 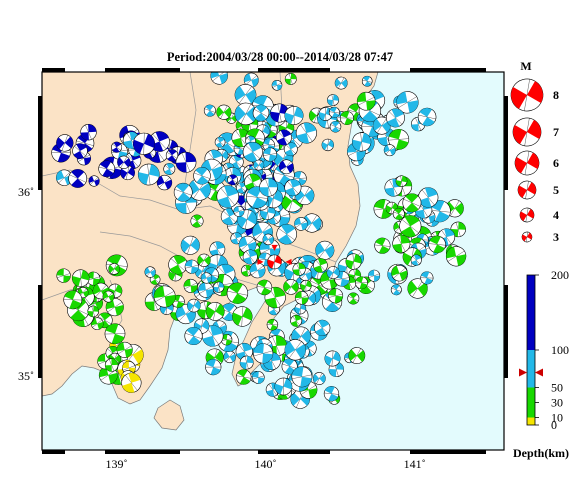 What do you see at coordinates (169, 415) in the screenshot?
I see `oshima-island` at bounding box center [169, 415].